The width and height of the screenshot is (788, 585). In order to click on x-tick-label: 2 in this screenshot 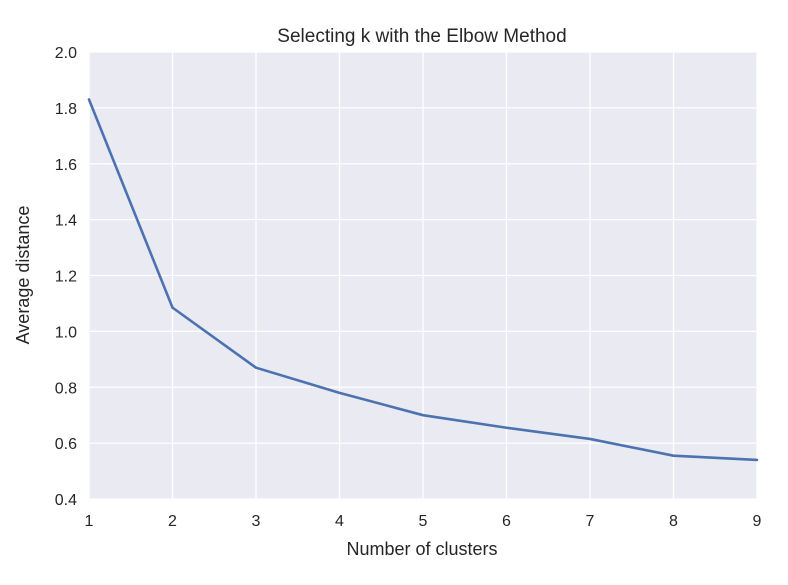, I will do `click(172, 521)`.